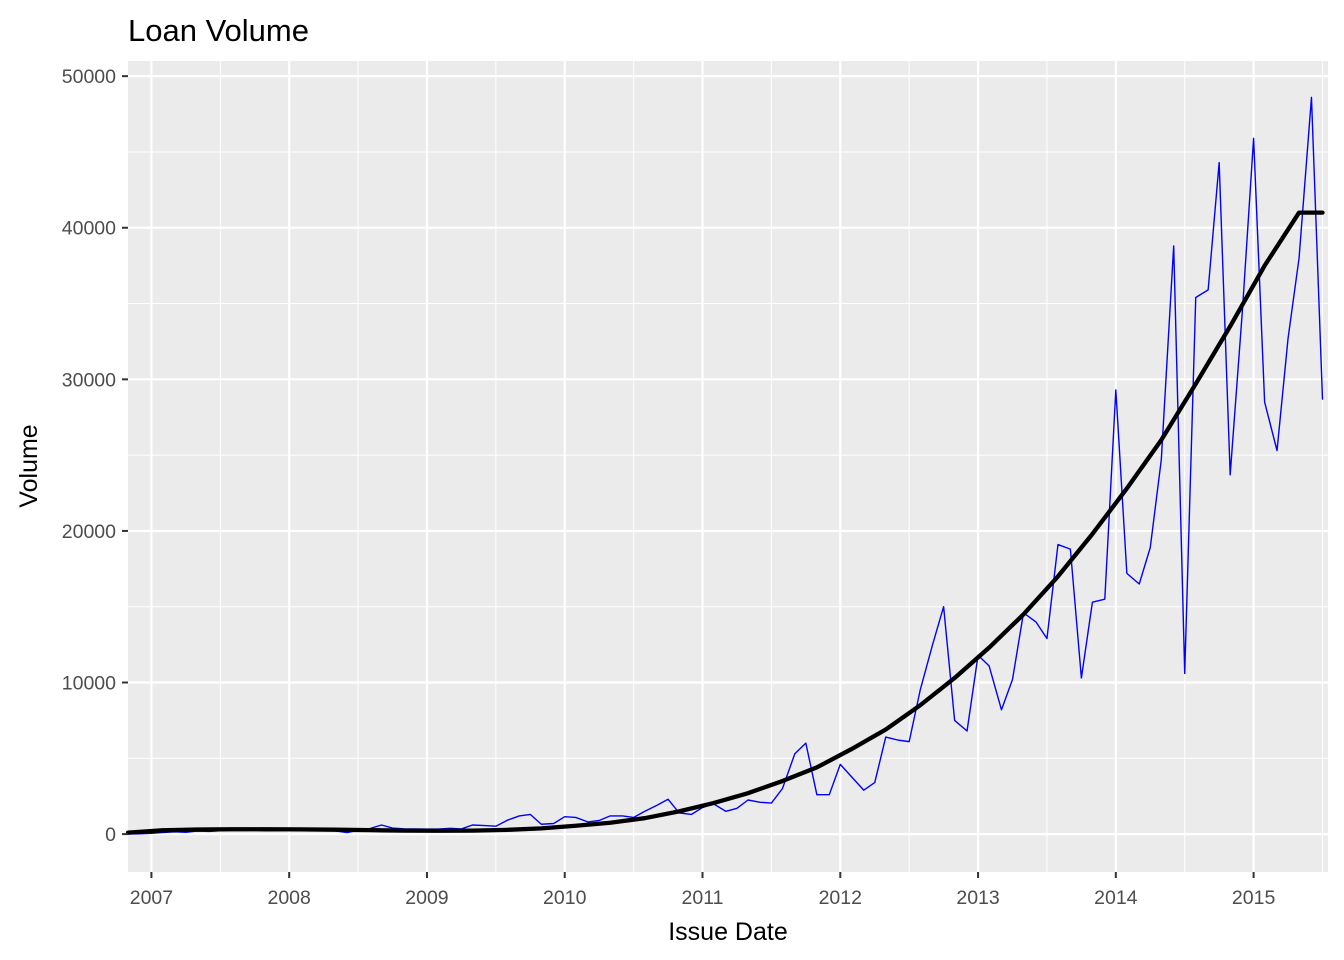 The height and width of the screenshot is (960, 1344). What do you see at coordinates (110, 835) in the screenshot?
I see `y-tick-label: 0` at bounding box center [110, 835].